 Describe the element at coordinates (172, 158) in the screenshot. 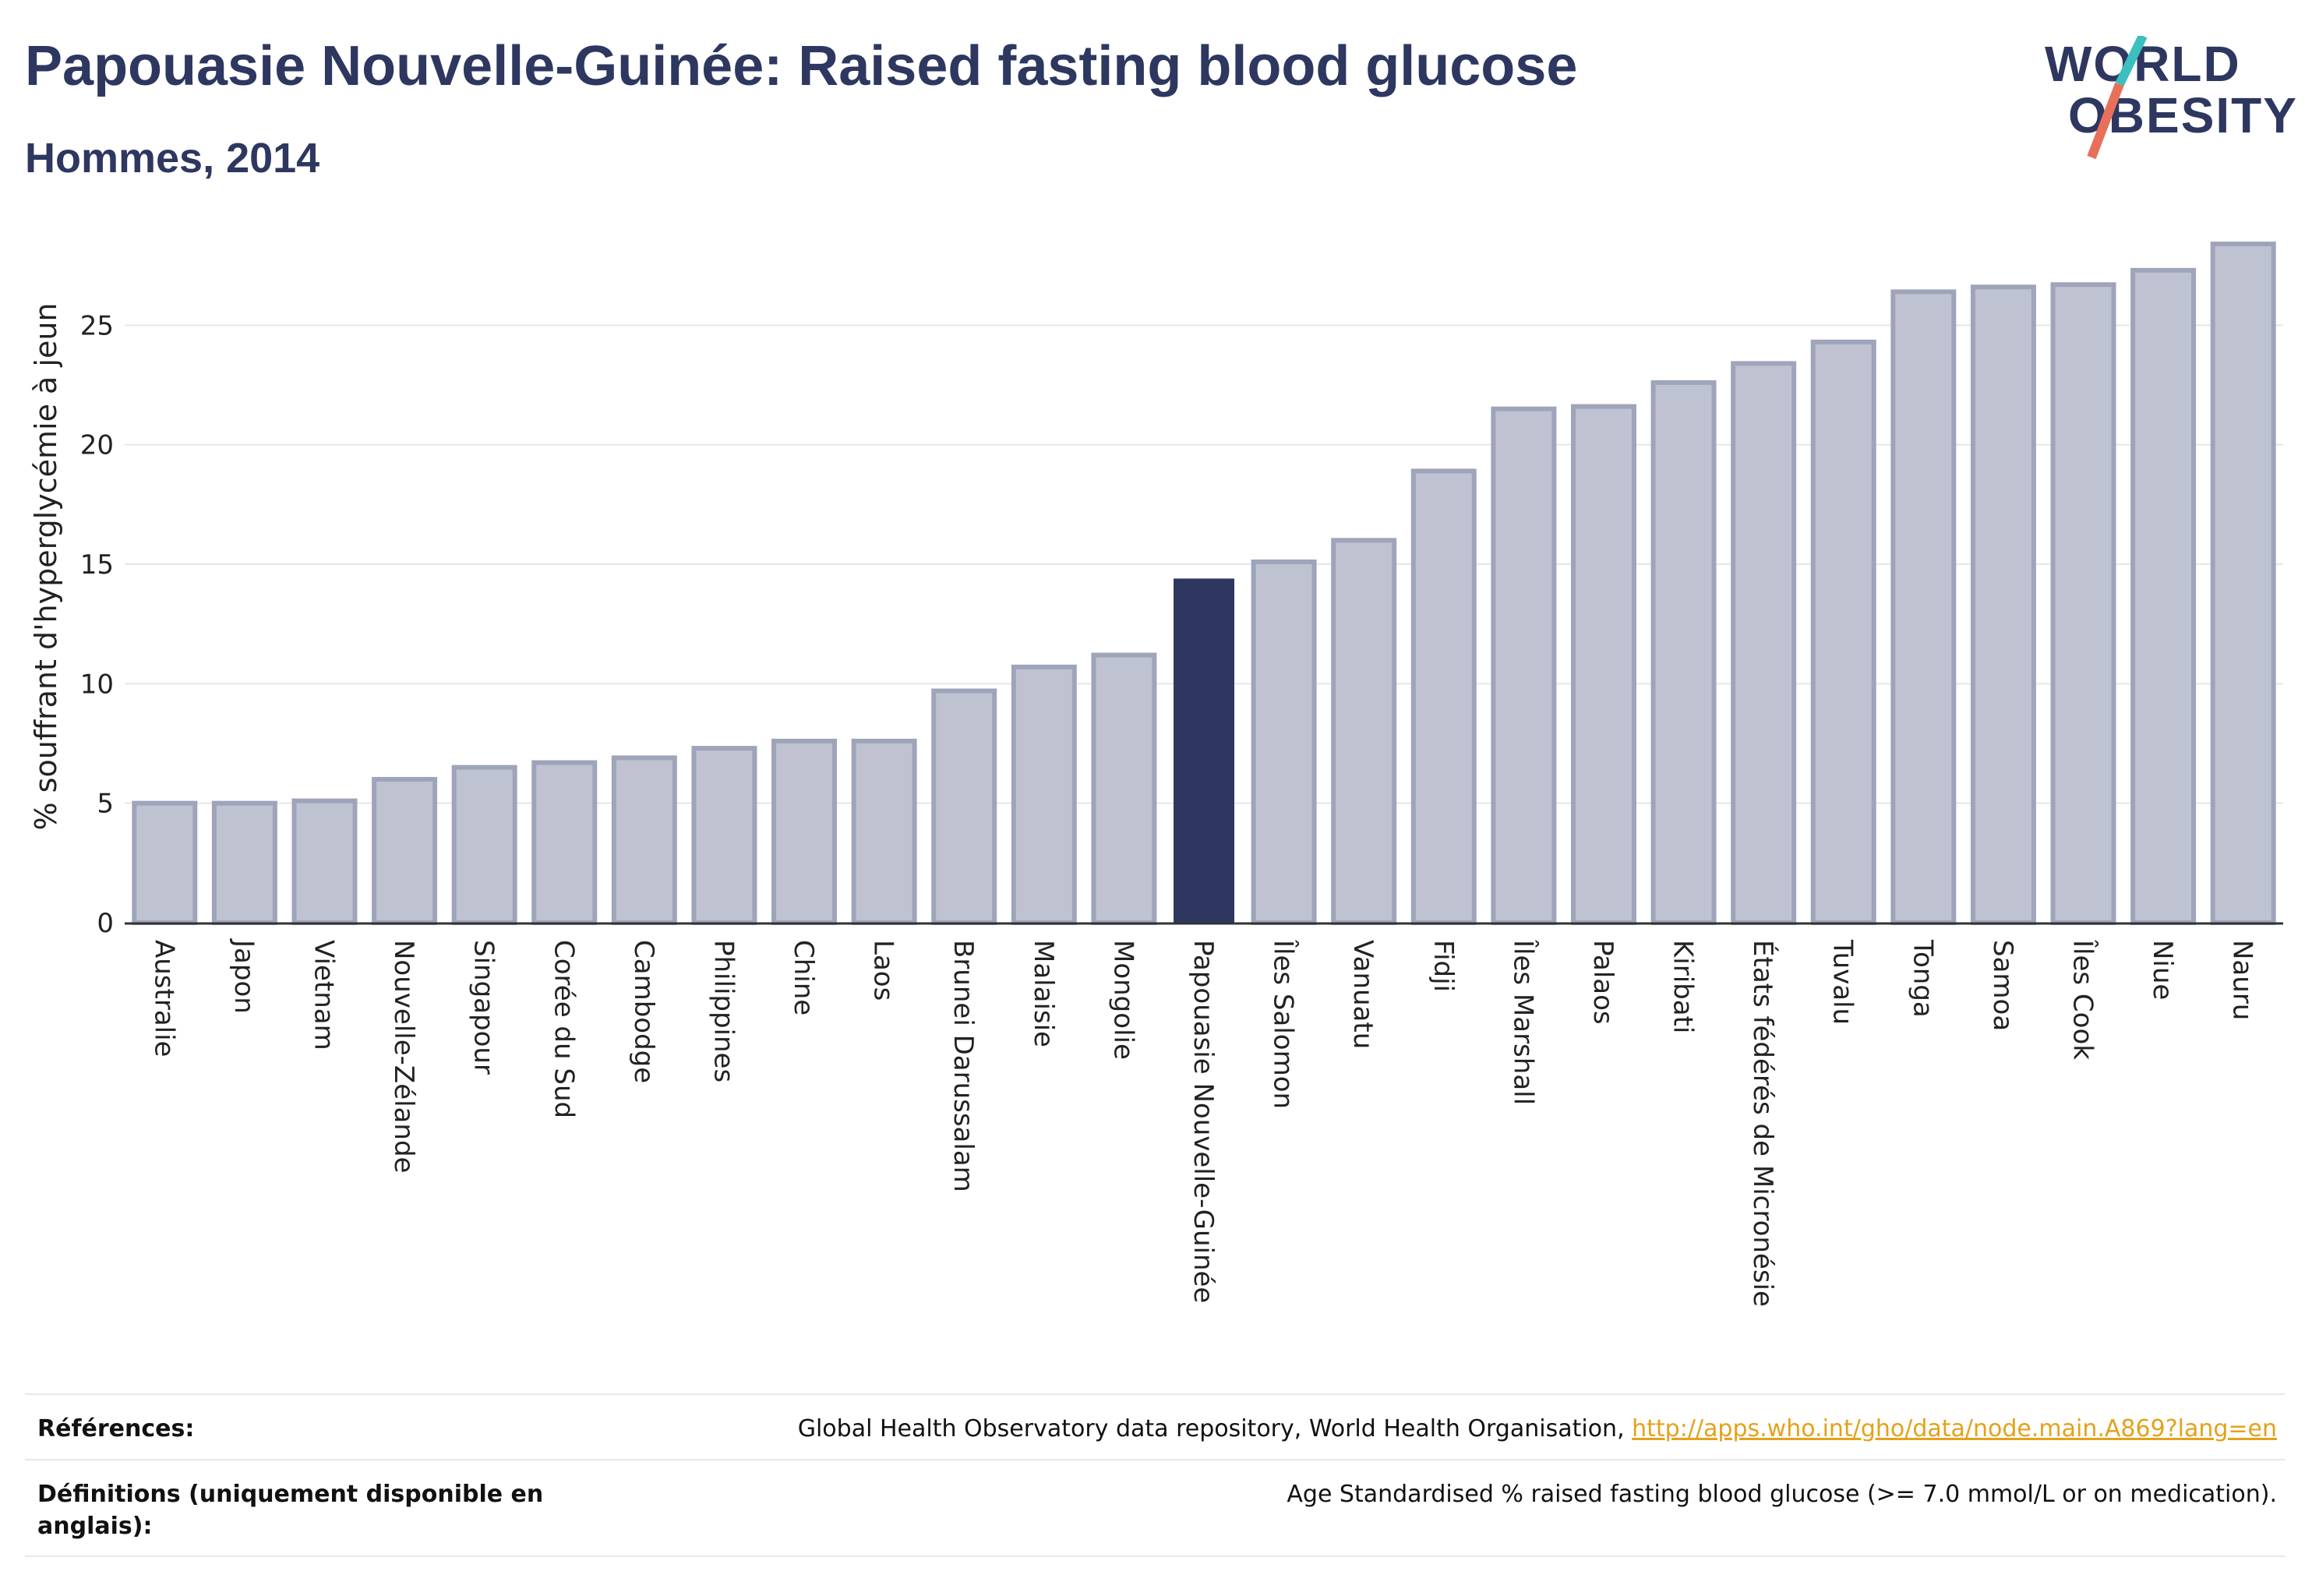

I see `page-subtitle: Hommes, 2014` at that location.